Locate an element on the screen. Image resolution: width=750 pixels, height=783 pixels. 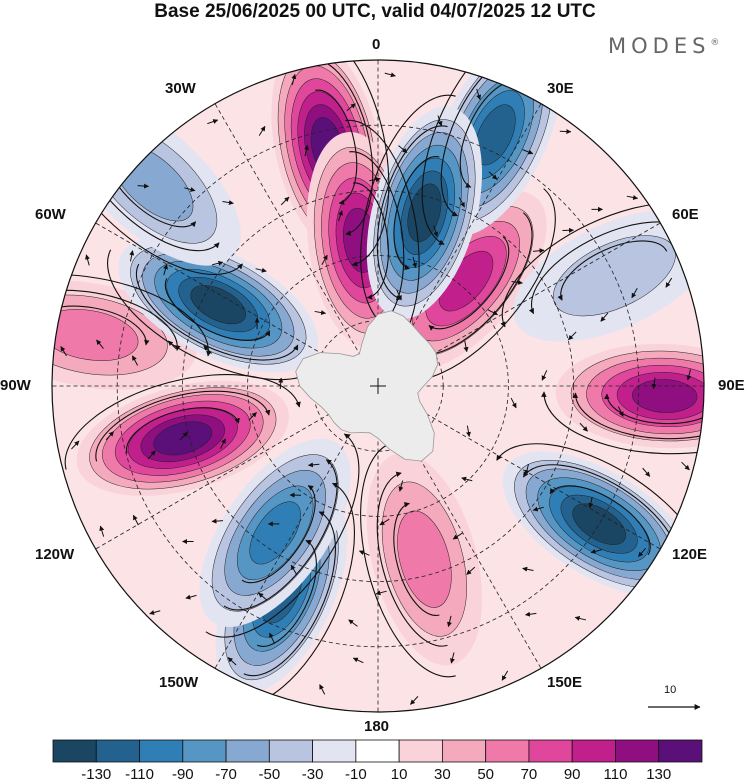
lon-label-60w: 60W is located at coordinates (50, 214).